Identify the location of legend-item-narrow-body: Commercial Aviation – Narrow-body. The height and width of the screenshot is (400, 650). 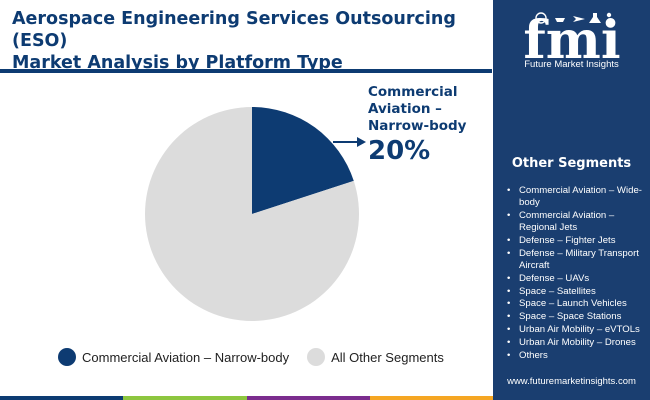
(173, 357).